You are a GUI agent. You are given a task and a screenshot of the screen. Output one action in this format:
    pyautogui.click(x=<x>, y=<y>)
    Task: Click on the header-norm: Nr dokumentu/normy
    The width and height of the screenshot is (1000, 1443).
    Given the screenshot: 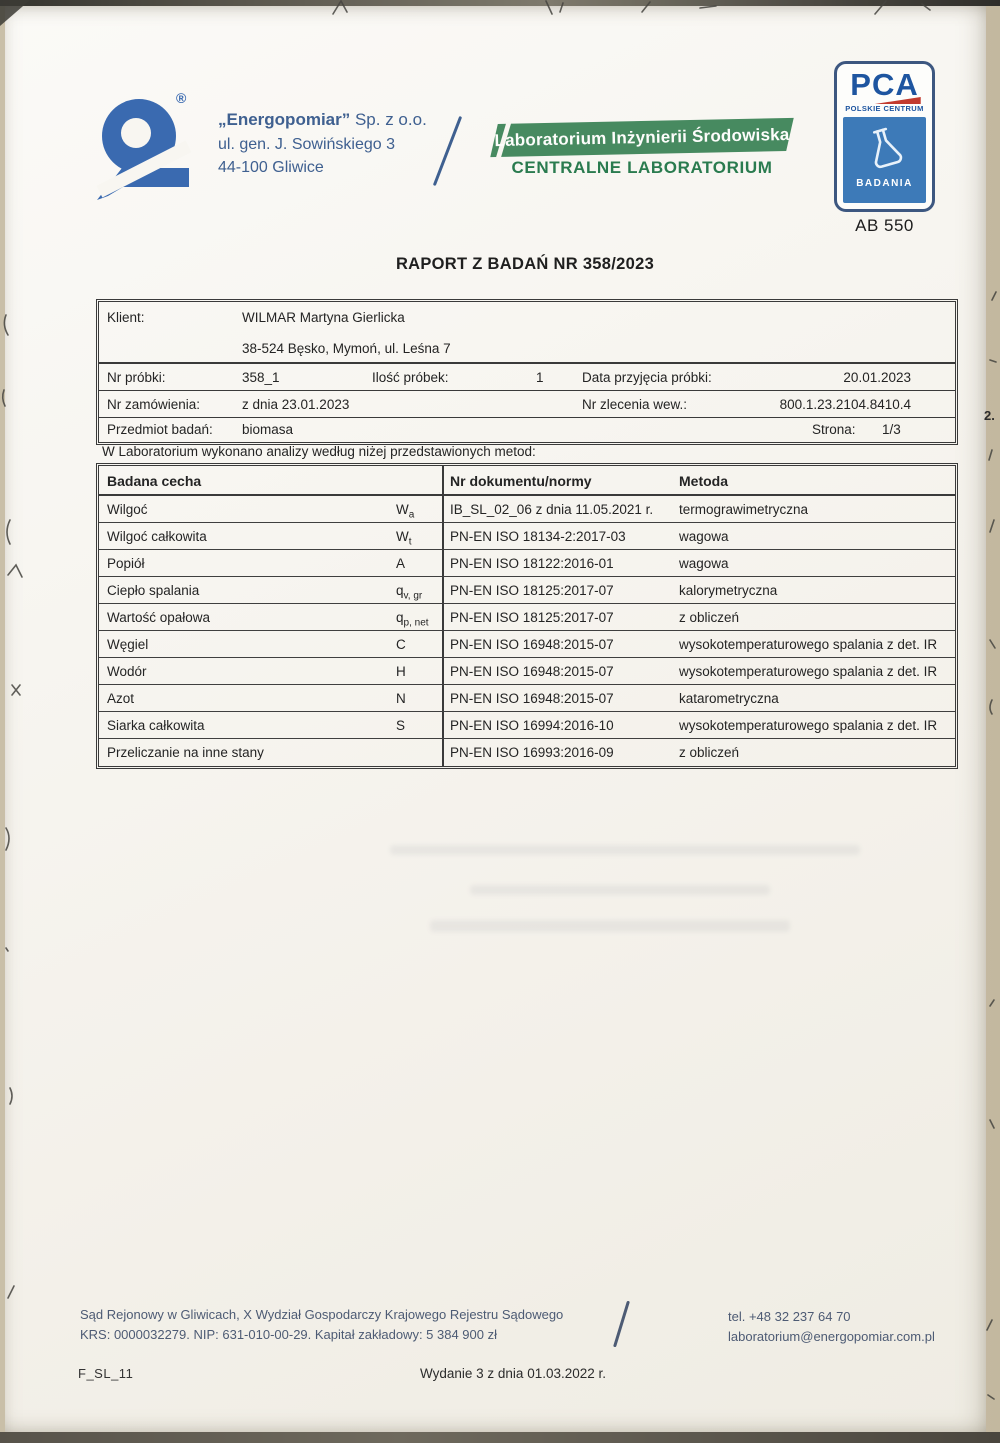 What is the action you would take?
    pyautogui.click(x=521, y=481)
    